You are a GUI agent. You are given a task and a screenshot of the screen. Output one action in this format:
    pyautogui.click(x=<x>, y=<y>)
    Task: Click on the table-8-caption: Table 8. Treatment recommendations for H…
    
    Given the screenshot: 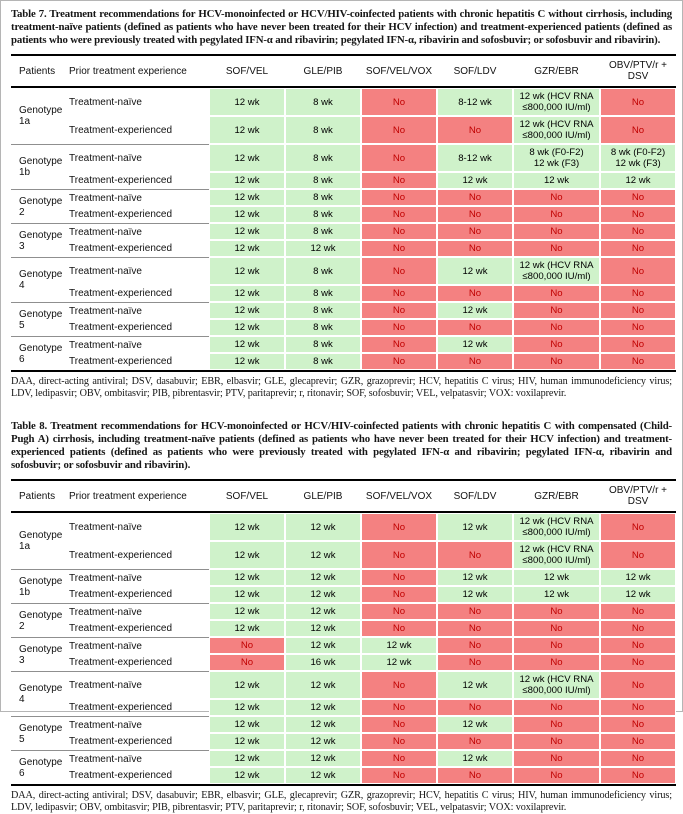 What is the action you would take?
    pyautogui.click(x=341, y=445)
    